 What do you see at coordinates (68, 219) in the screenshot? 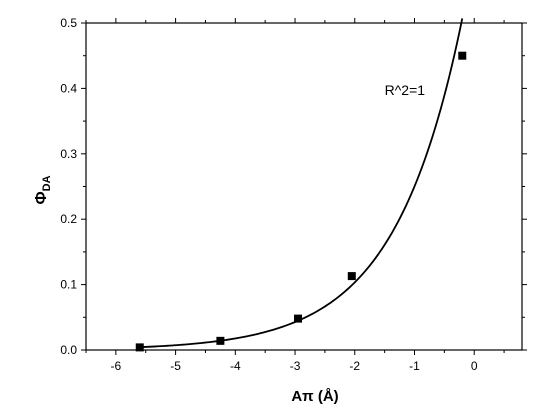
I see `y-tick-label: 0.2` at bounding box center [68, 219].